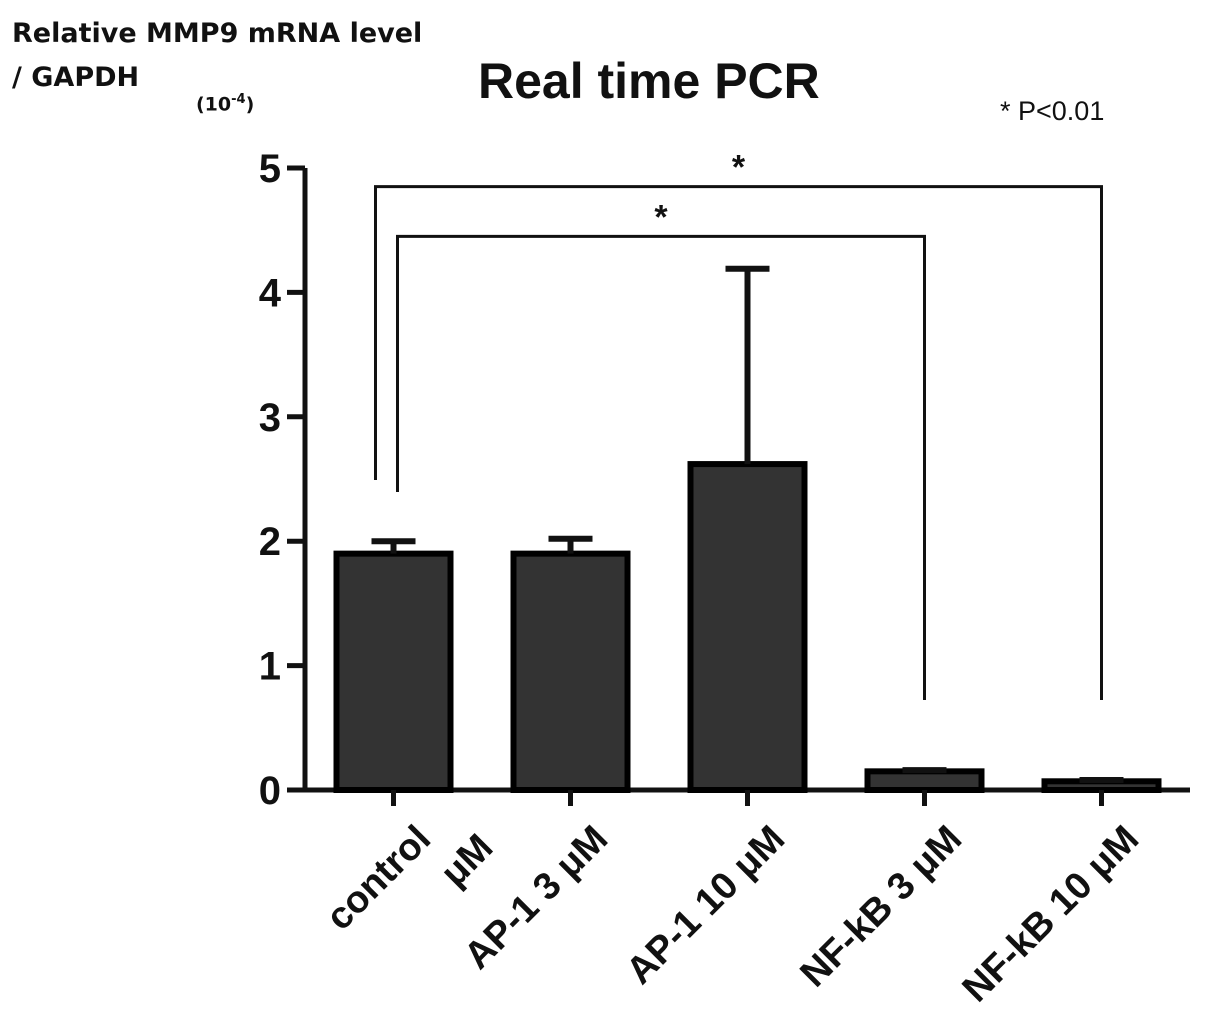 The image size is (1205, 1031). Describe the element at coordinates (225, 104) in the screenshot. I see `y-axis-unit: (10-4)` at that location.